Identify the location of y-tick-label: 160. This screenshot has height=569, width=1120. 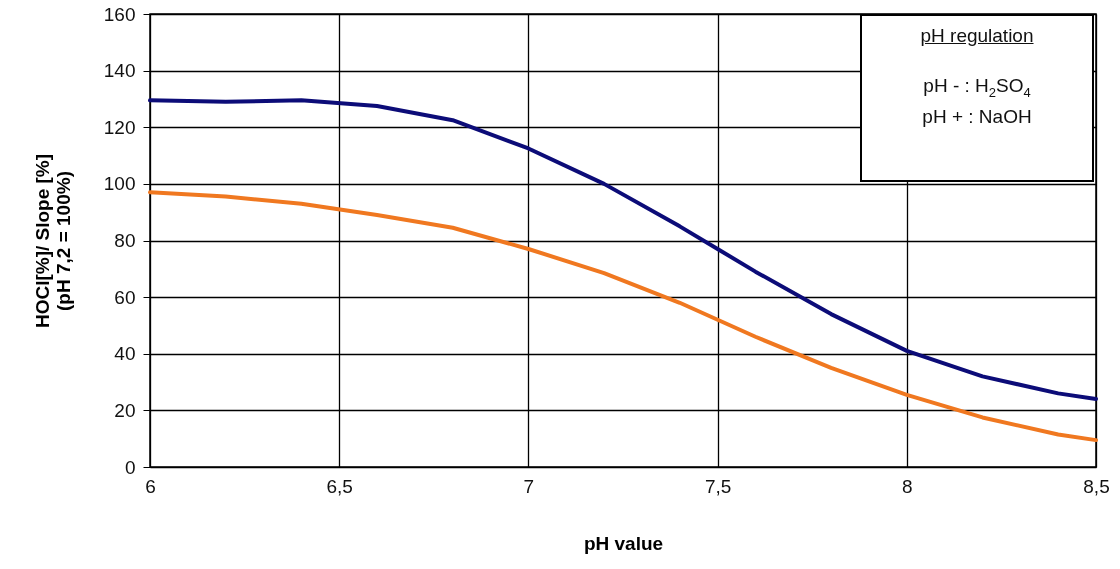
(119, 14).